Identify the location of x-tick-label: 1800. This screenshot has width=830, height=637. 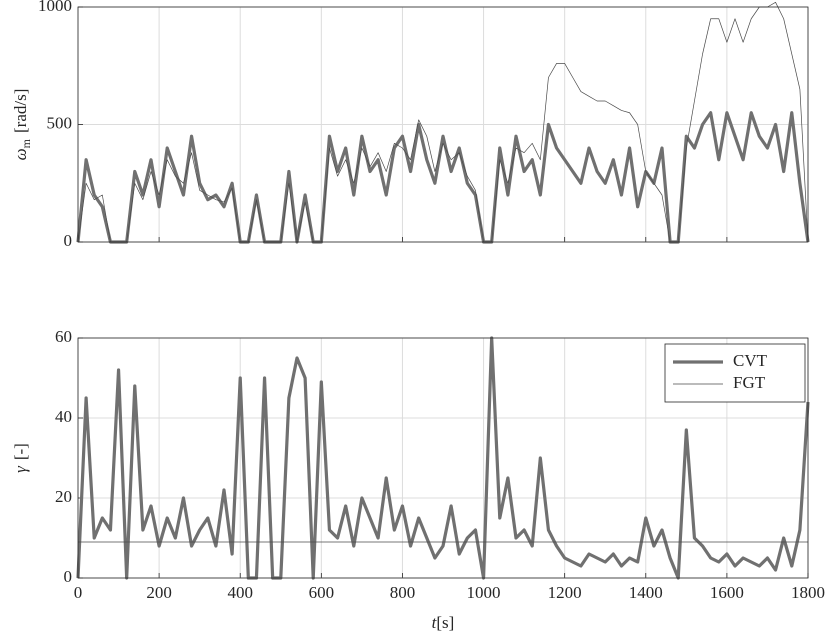
(808, 592).